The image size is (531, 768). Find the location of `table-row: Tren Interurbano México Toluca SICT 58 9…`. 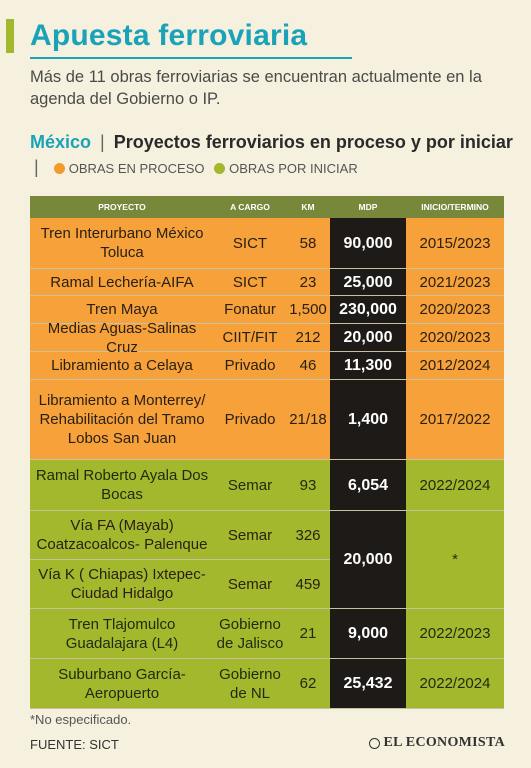

table-row: Tren Interurbano México Toluca SICT 58 9… is located at coordinates (267, 243).